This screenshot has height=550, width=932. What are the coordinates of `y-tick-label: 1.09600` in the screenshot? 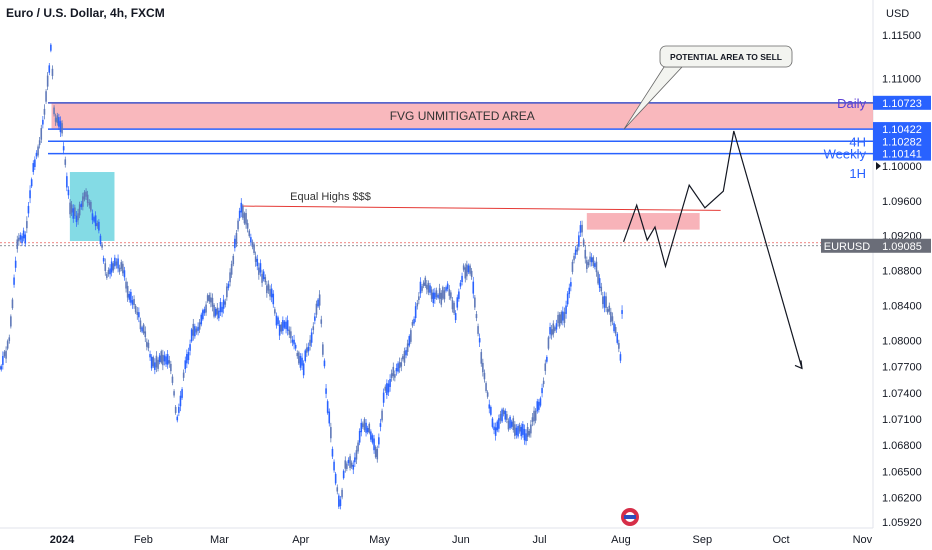 It's located at (902, 202).